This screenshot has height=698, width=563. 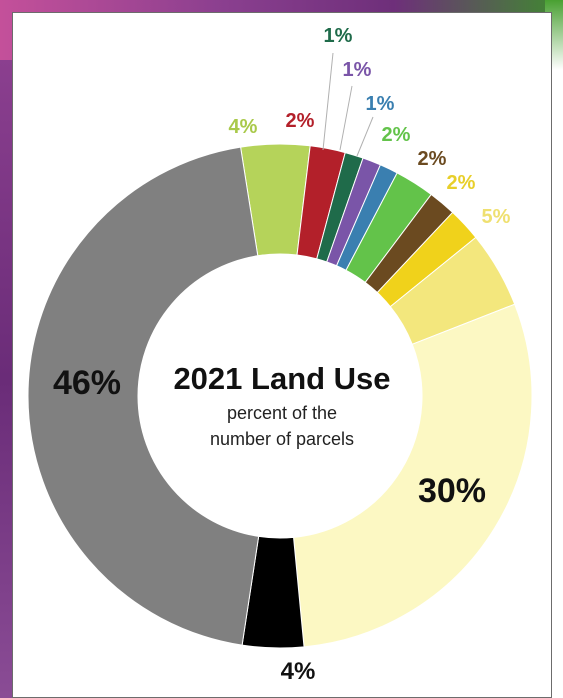 What do you see at coordinates (396, 135) in the screenshot?
I see `slice-label-5: 2%` at bounding box center [396, 135].